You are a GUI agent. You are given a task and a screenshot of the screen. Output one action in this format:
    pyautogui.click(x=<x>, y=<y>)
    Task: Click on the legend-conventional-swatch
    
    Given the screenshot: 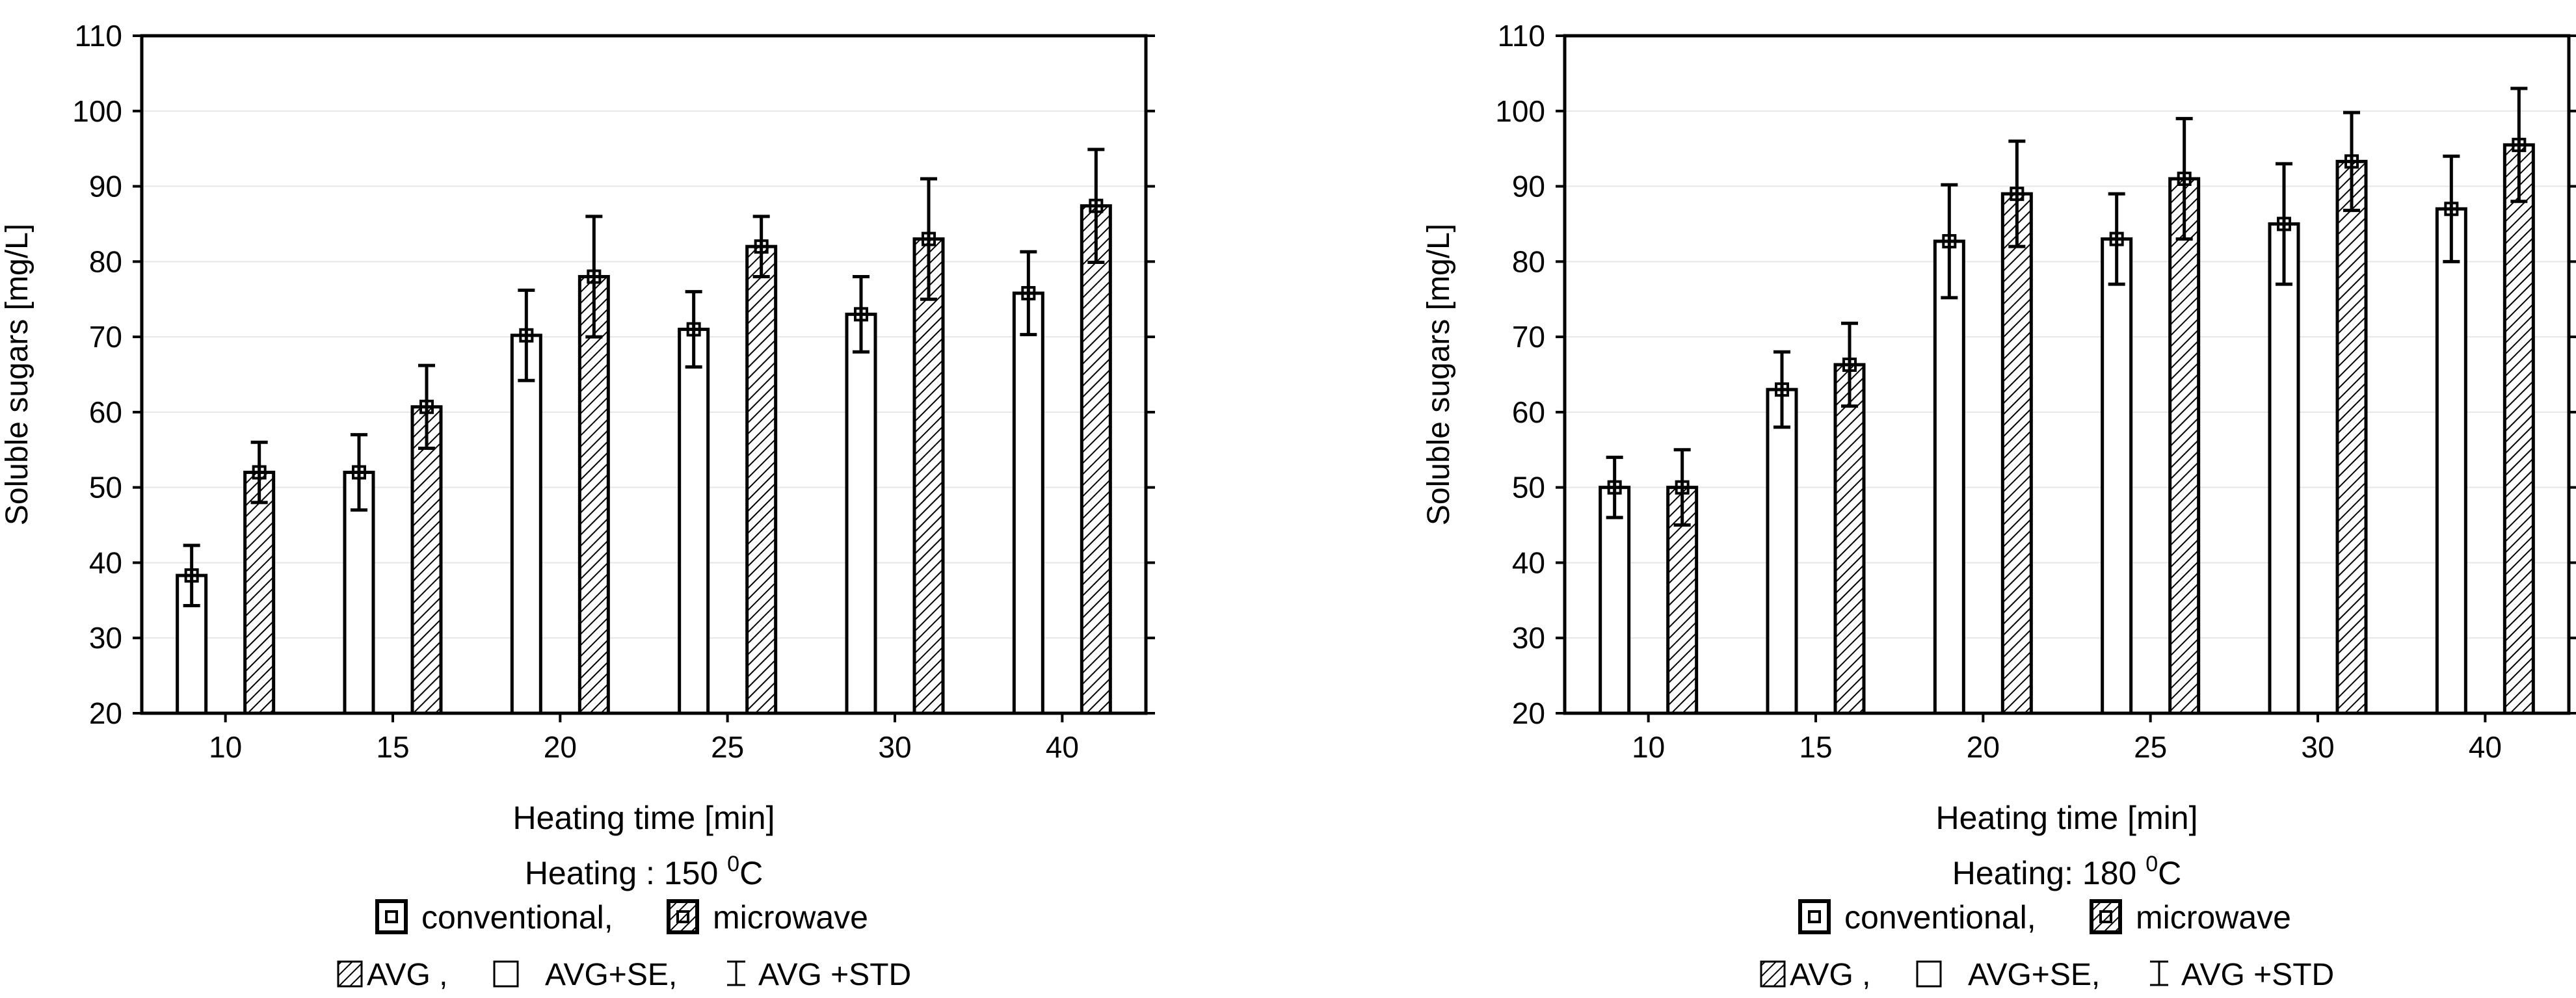 What is the action you would take?
    pyautogui.click(x=392, y=916)
    